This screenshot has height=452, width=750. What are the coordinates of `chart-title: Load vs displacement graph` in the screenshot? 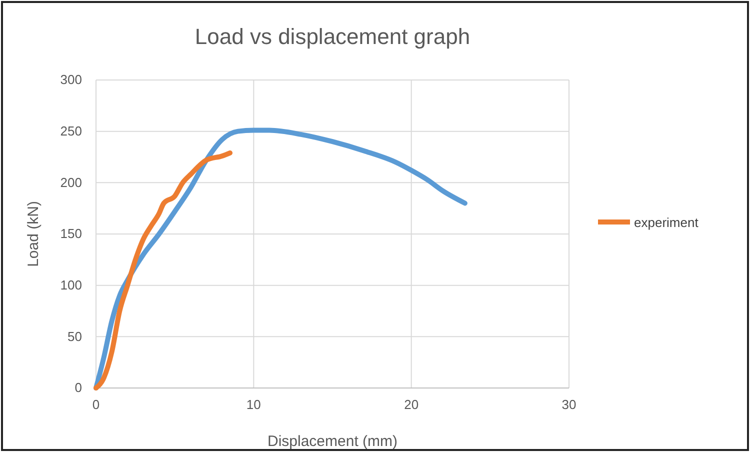 It's located at (332, 36).